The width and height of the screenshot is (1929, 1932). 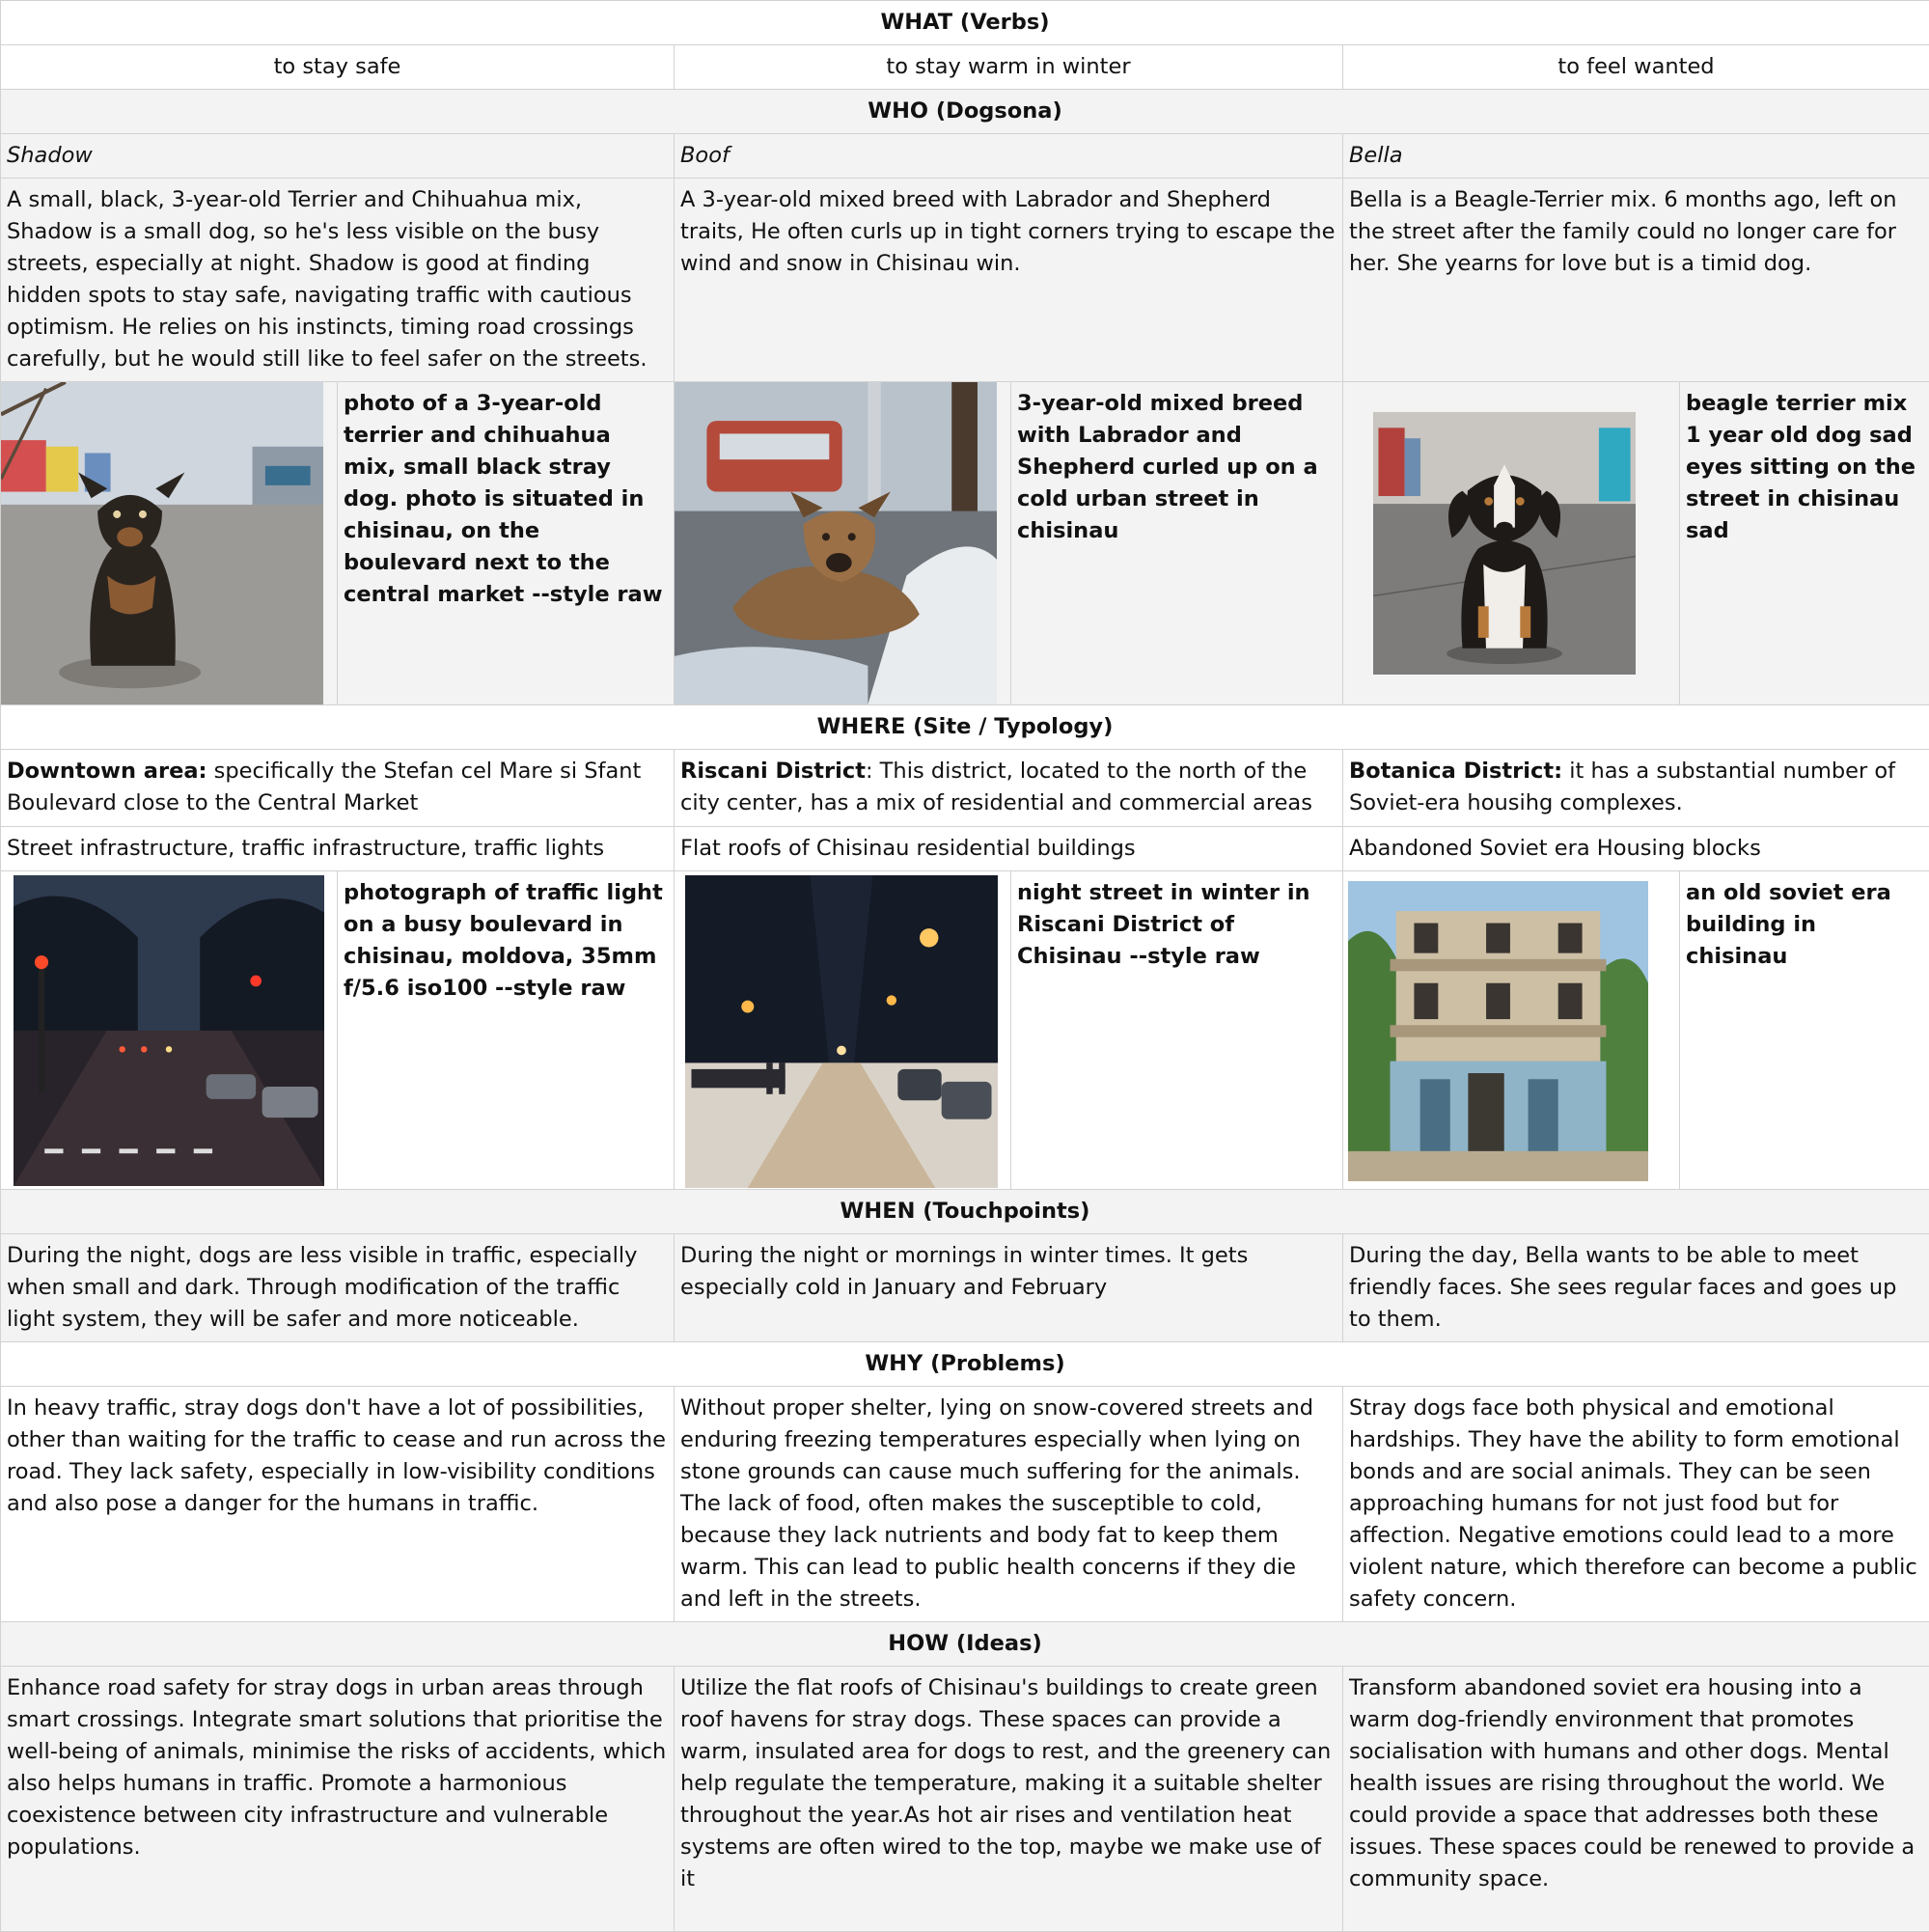 What do you see at coordinates (965, 1212) in the screenshot?
I see `when-heading: WHEN (Touchpoints)` at bounding box center [965, 1212].